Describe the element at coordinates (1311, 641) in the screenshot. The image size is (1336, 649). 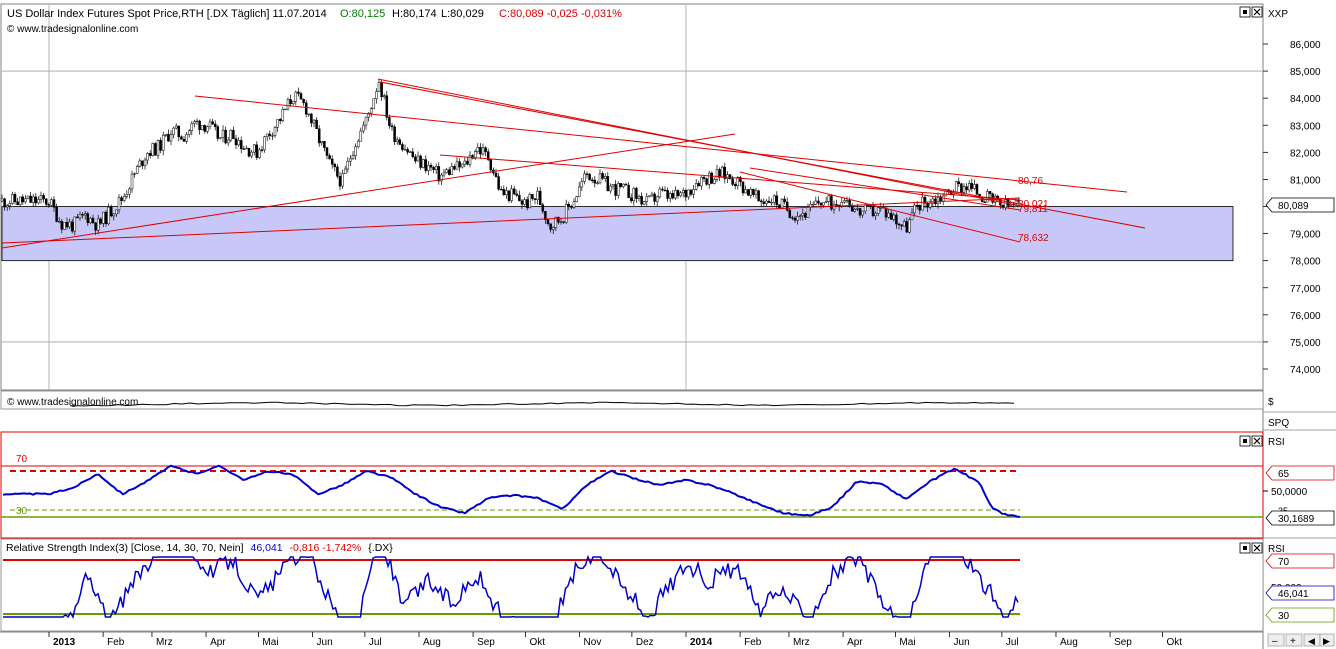
I see `scroll-left-icon: ◀` at that location.